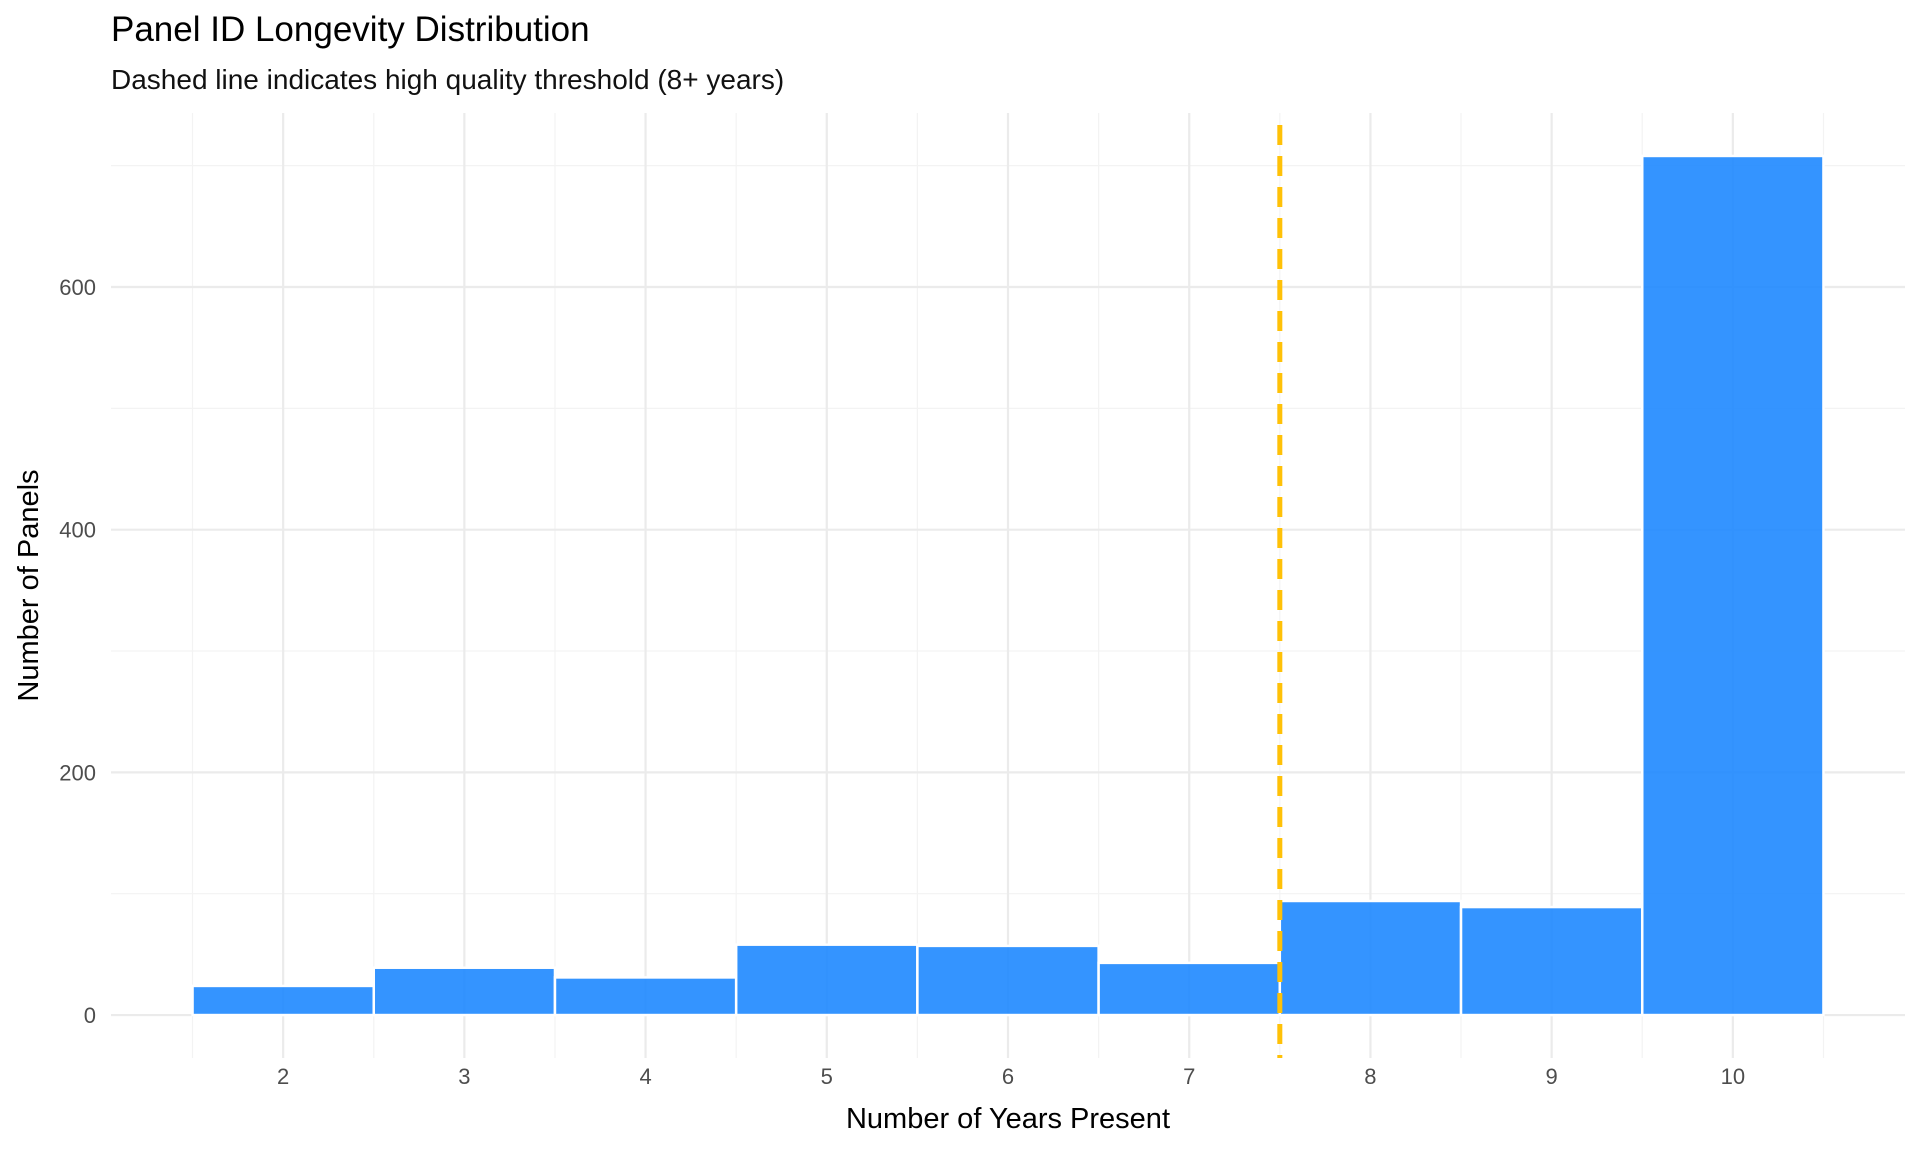 Image resolution: width=1920 pixels, height=1152 pixels. What do you see at coordinates (90, 1015) in the screenshot?
I see `y-tick-label: 0` at bounding box center [90, 1015].